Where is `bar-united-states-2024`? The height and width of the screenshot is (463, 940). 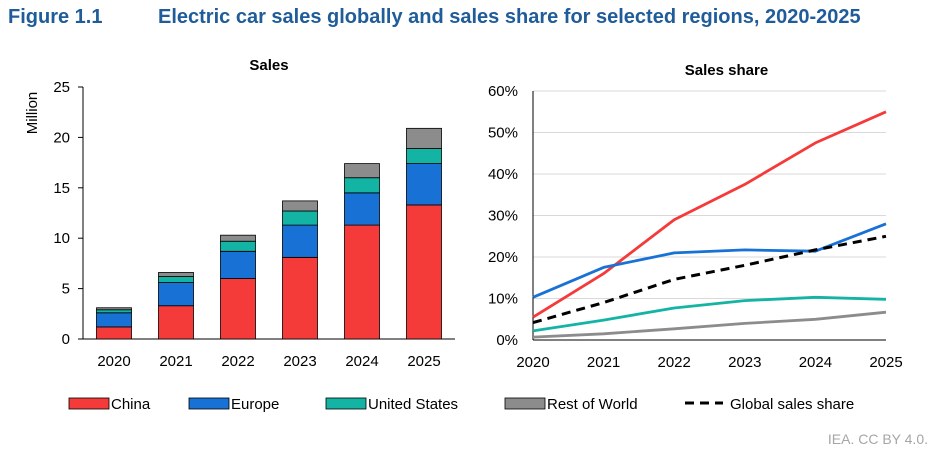 bar-united-states-2024 is located at coordinates (362, 185).